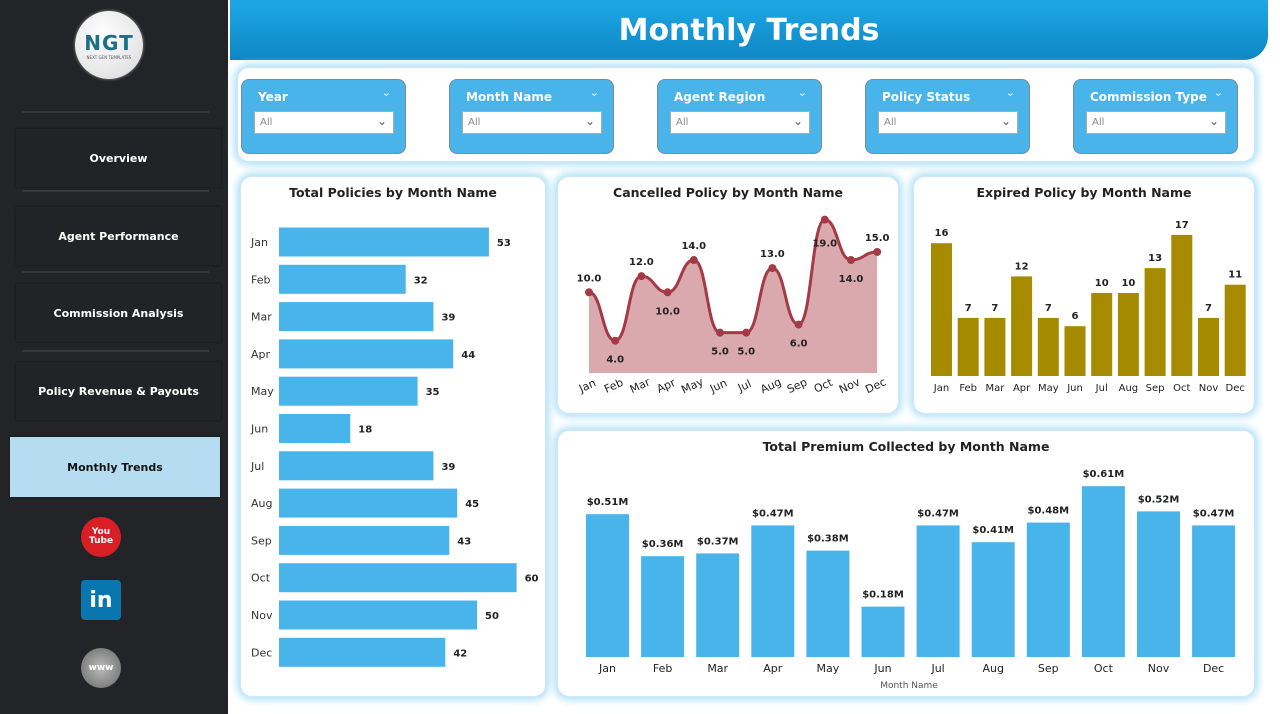 This screenshot has height=714, width=1280. What do you see at coordinates (1022, 266) in the screenshot?
I see `data-label: 12` at bounding box center [1022, 266].